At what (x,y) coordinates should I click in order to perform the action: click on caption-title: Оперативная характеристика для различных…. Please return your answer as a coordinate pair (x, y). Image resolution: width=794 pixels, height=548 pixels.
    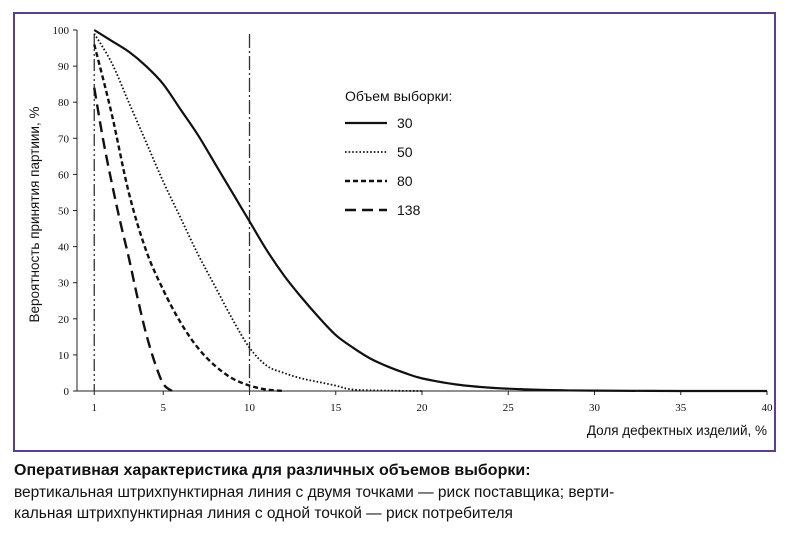
    Looking at the image, I should click on (272, 470).